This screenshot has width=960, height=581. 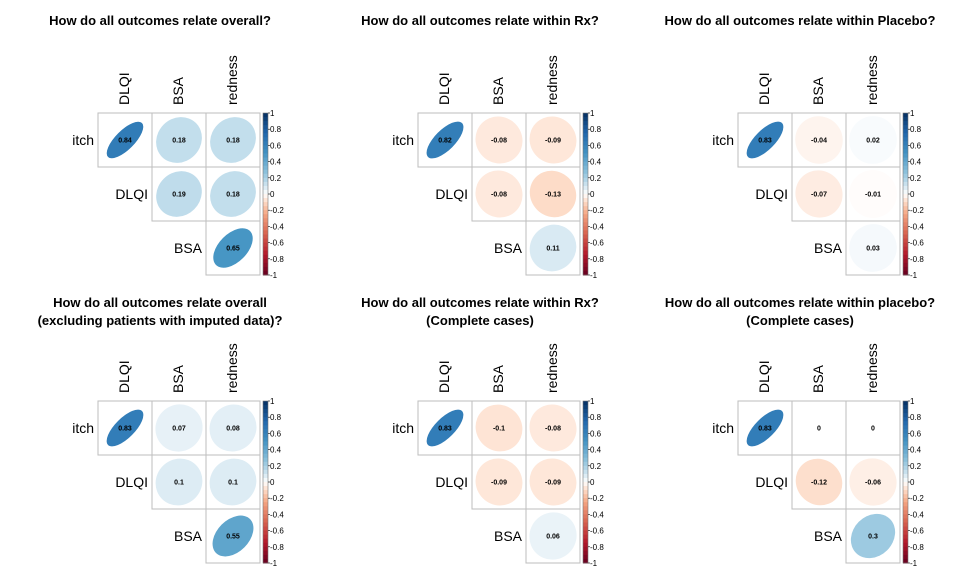 I want to click on corr-value-label: 0.84, so click(x=125, y=141).